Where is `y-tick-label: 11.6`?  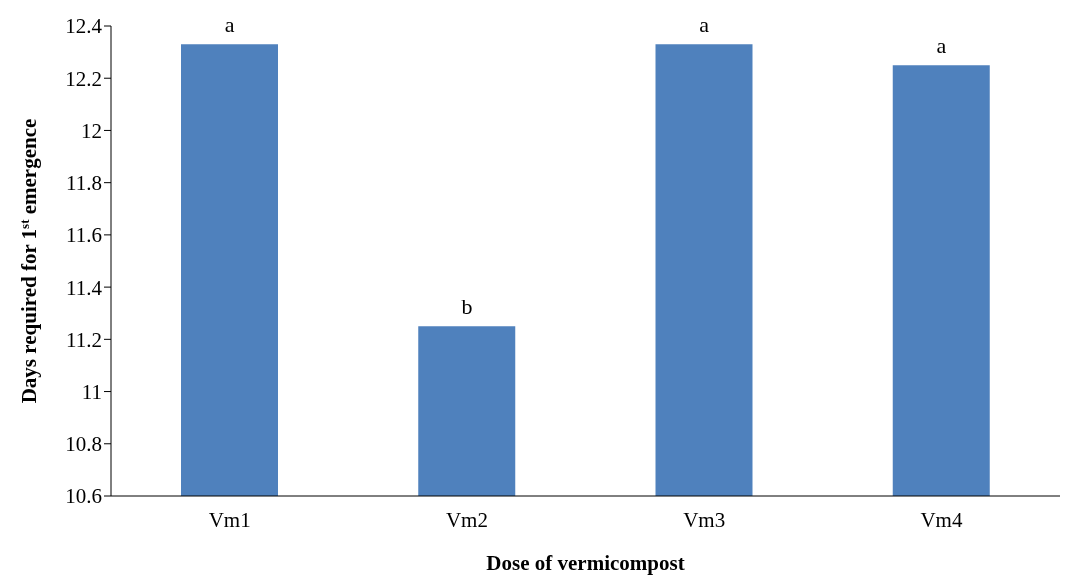
y-tick-label: 11.6 is located at coordinates (84, 235).